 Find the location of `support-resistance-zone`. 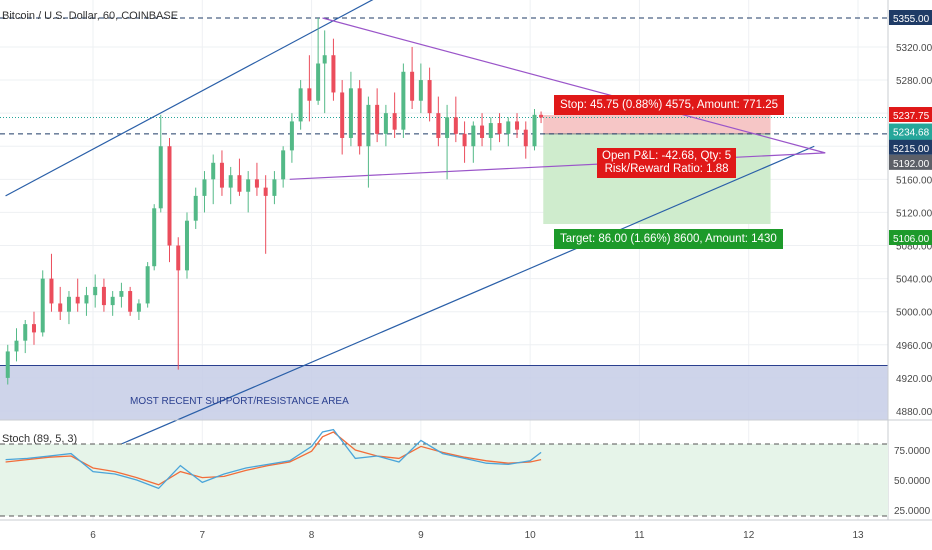

support-resistance-zone is located at coordinates (444, 392).